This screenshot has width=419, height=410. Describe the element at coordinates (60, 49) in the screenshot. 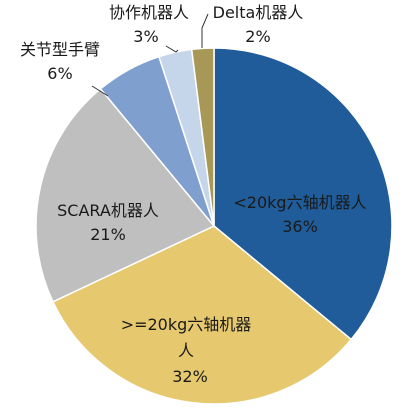

I see `slice-category-label: 关节型手臂` at that location.